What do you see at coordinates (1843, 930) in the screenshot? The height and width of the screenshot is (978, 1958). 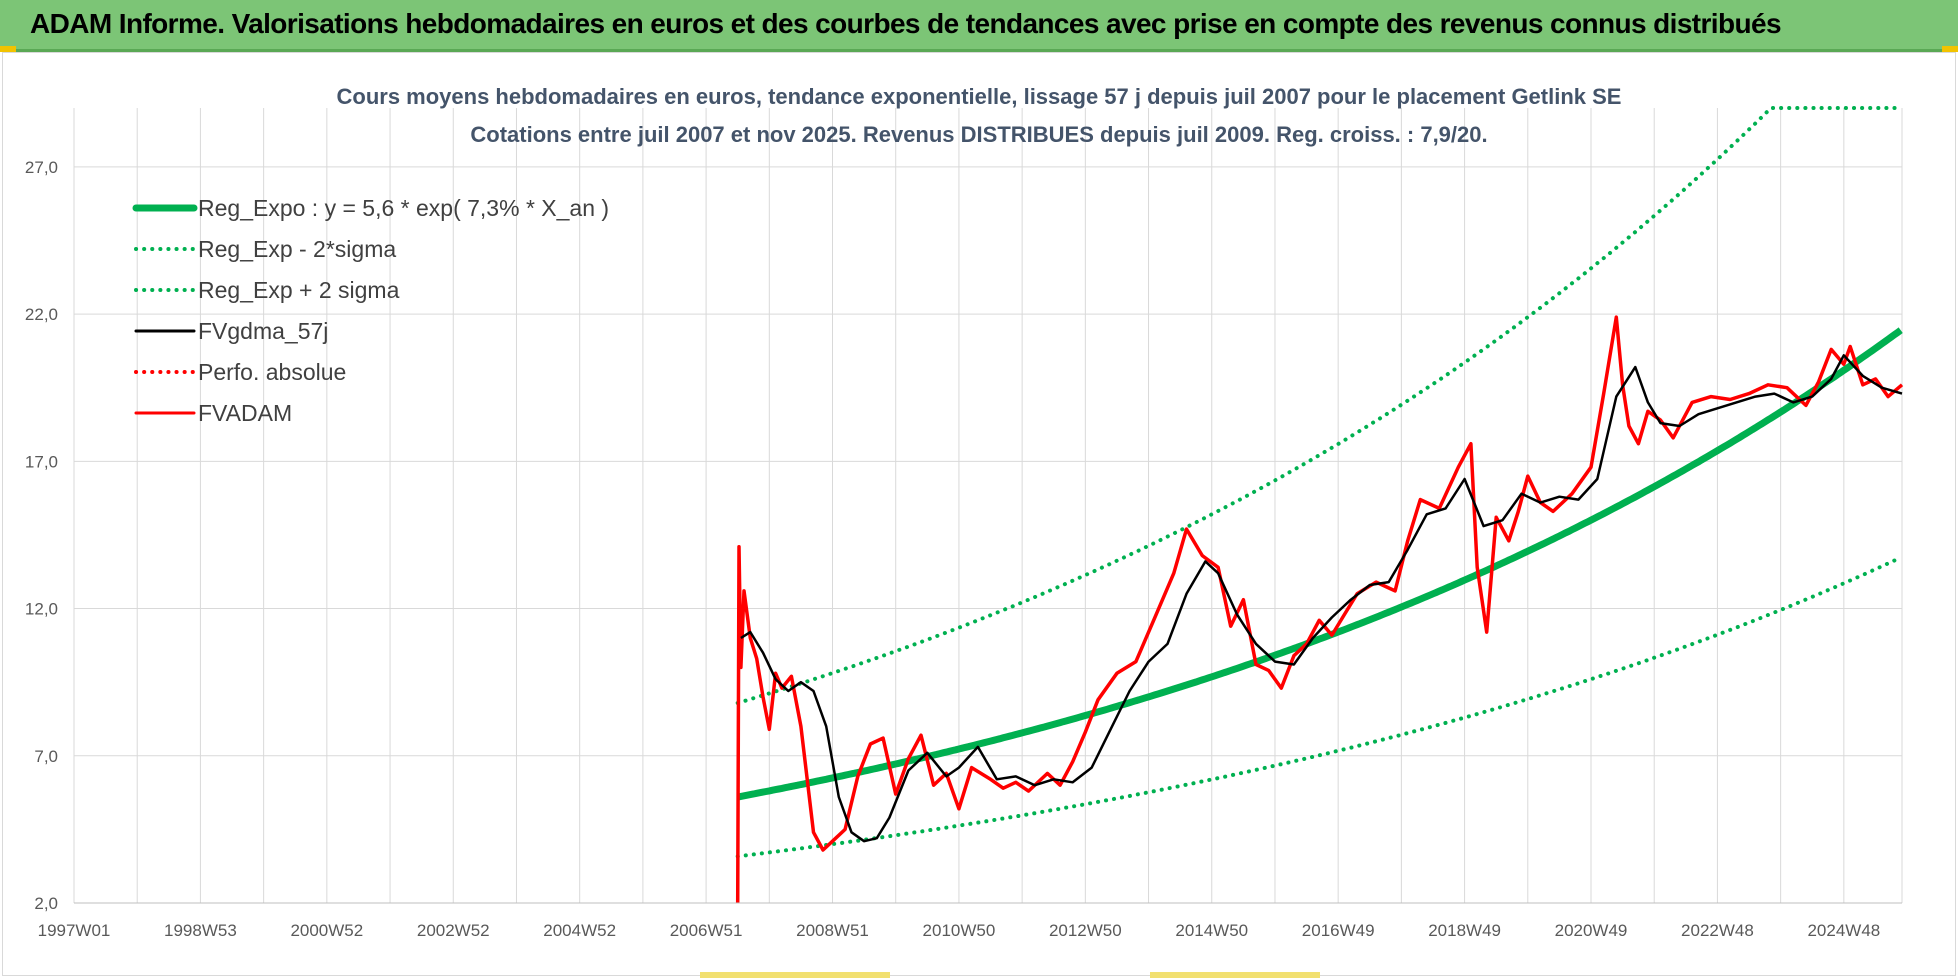 I see `x-tick-label: 2024W48` at bounding box center [1843, 930].